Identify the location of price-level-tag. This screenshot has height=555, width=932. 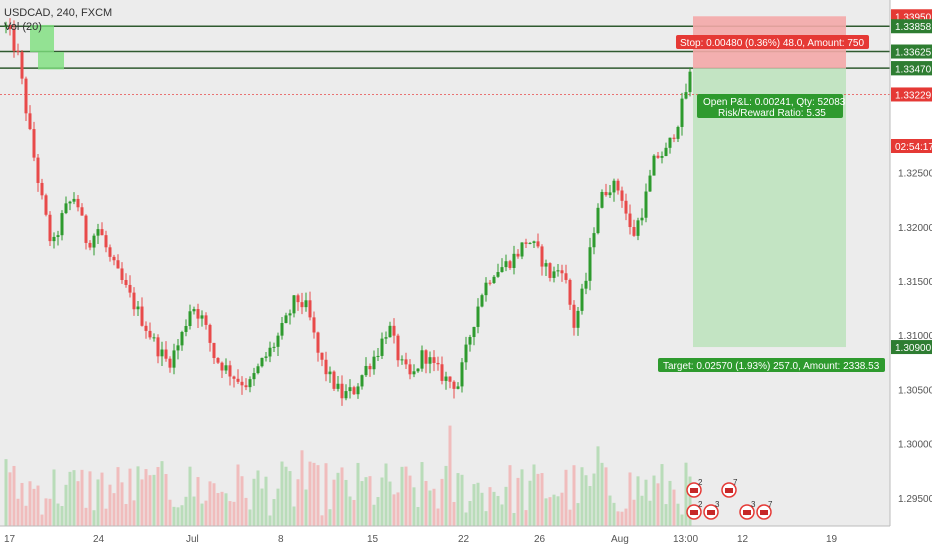
(911, 146).